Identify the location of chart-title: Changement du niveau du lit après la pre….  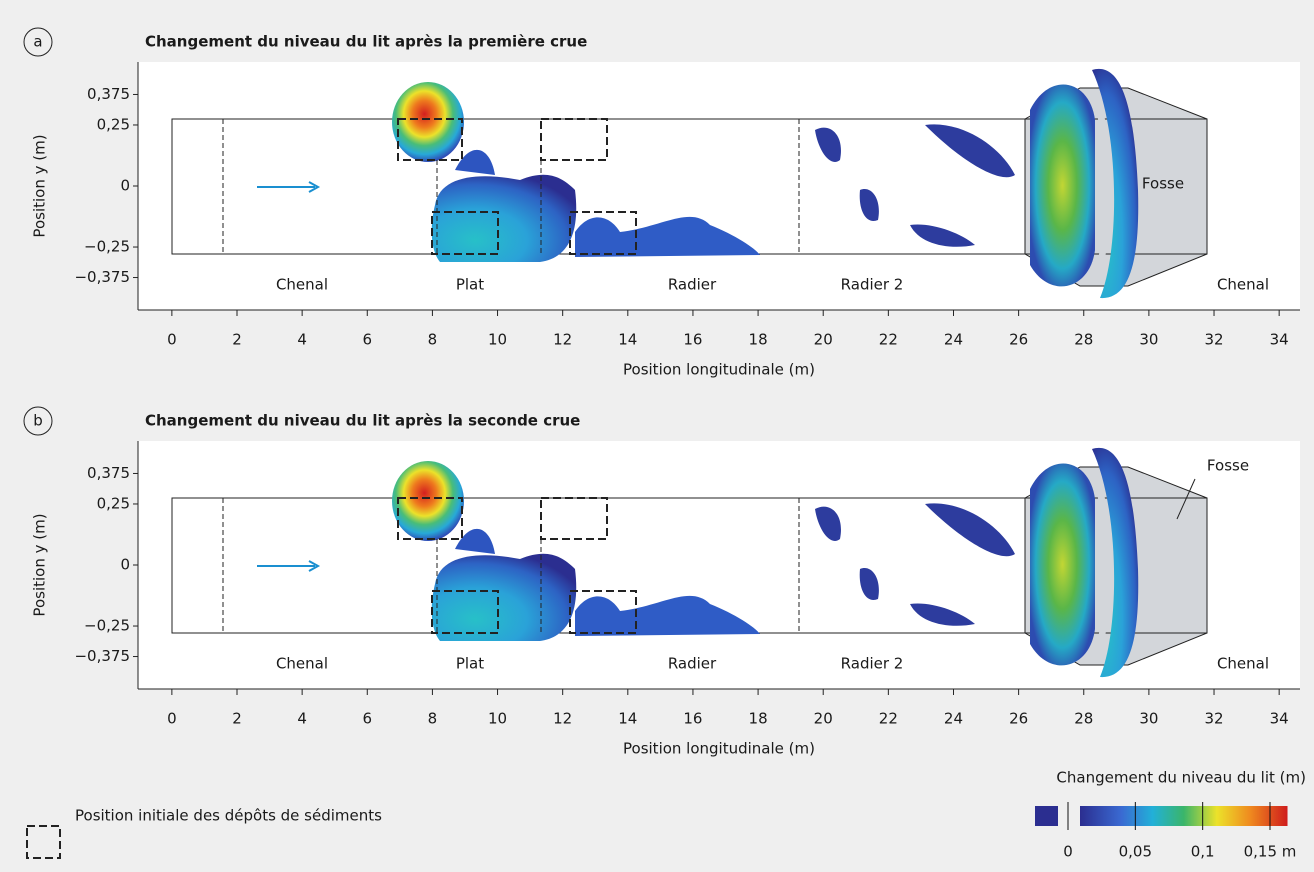
(366, 42).